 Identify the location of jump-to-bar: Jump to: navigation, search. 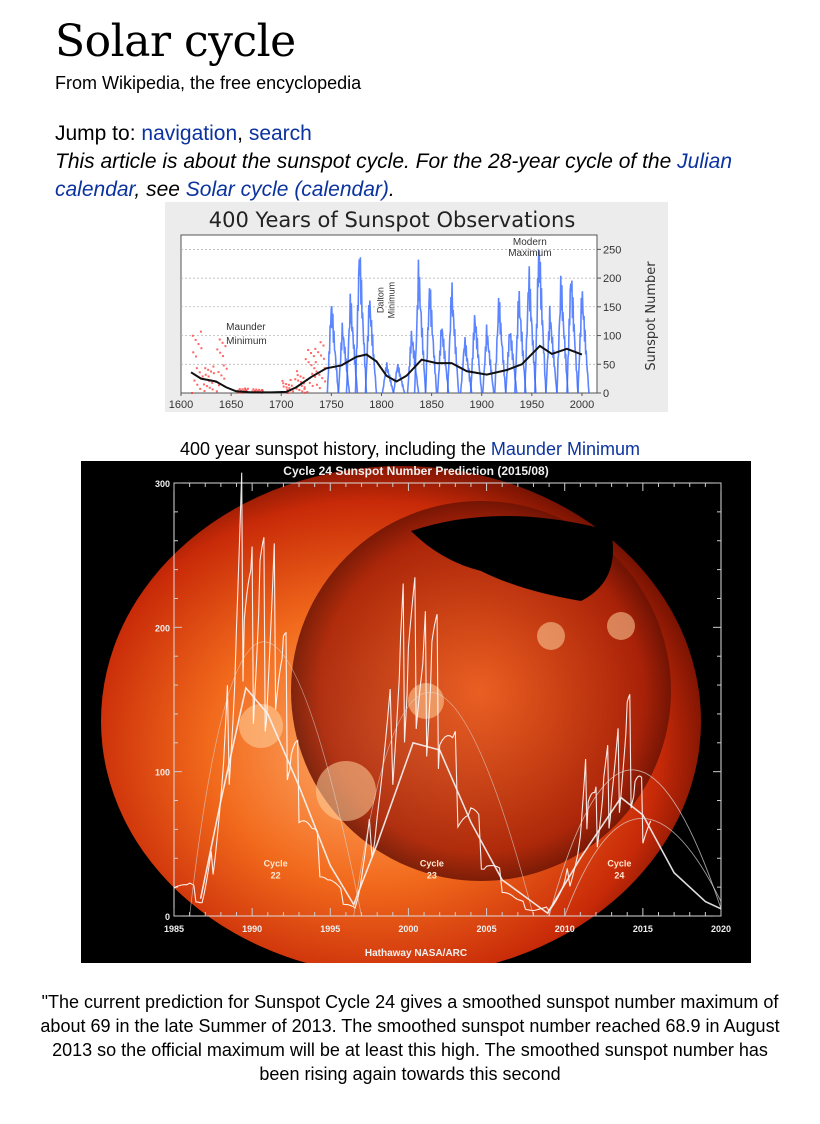
(183, 134).